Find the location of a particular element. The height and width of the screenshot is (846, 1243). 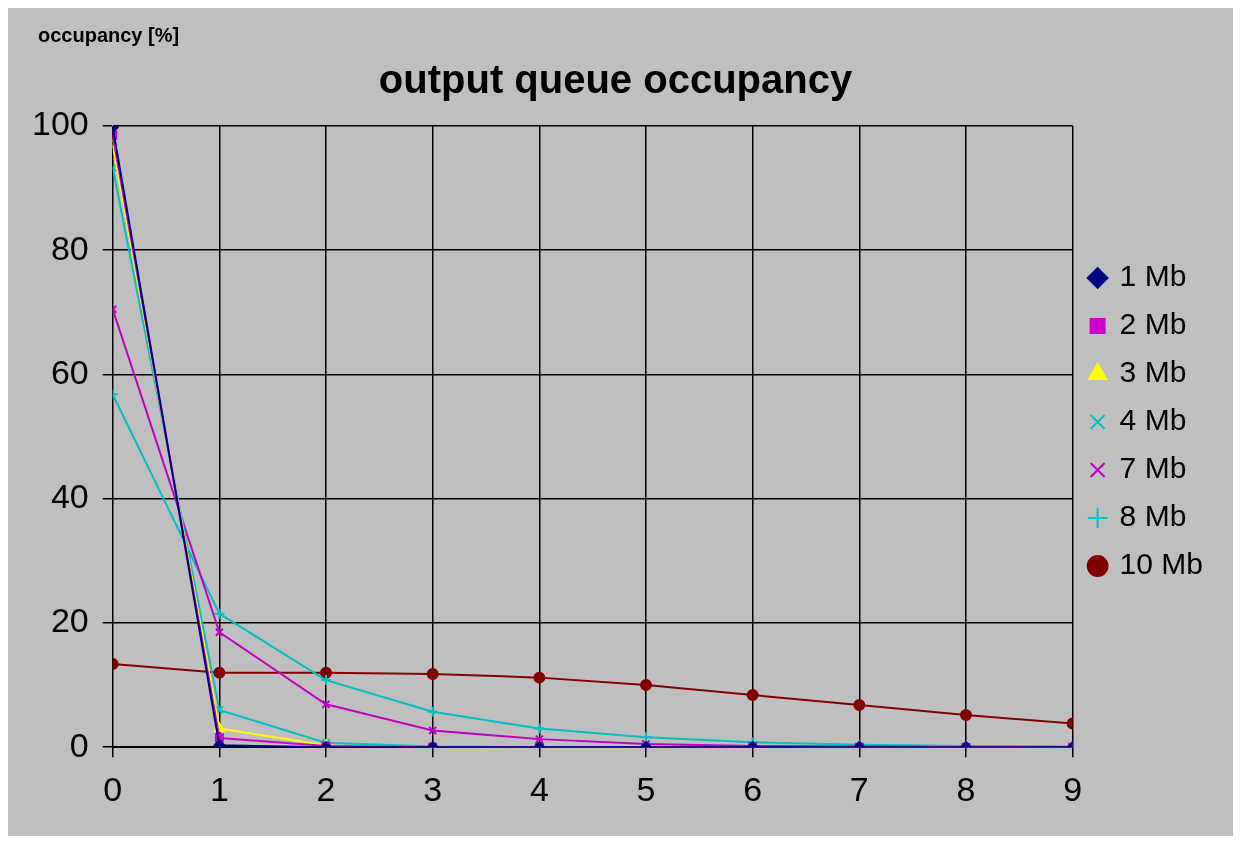

legend-label: 8 Mb is located at coordinates (1153, 516).